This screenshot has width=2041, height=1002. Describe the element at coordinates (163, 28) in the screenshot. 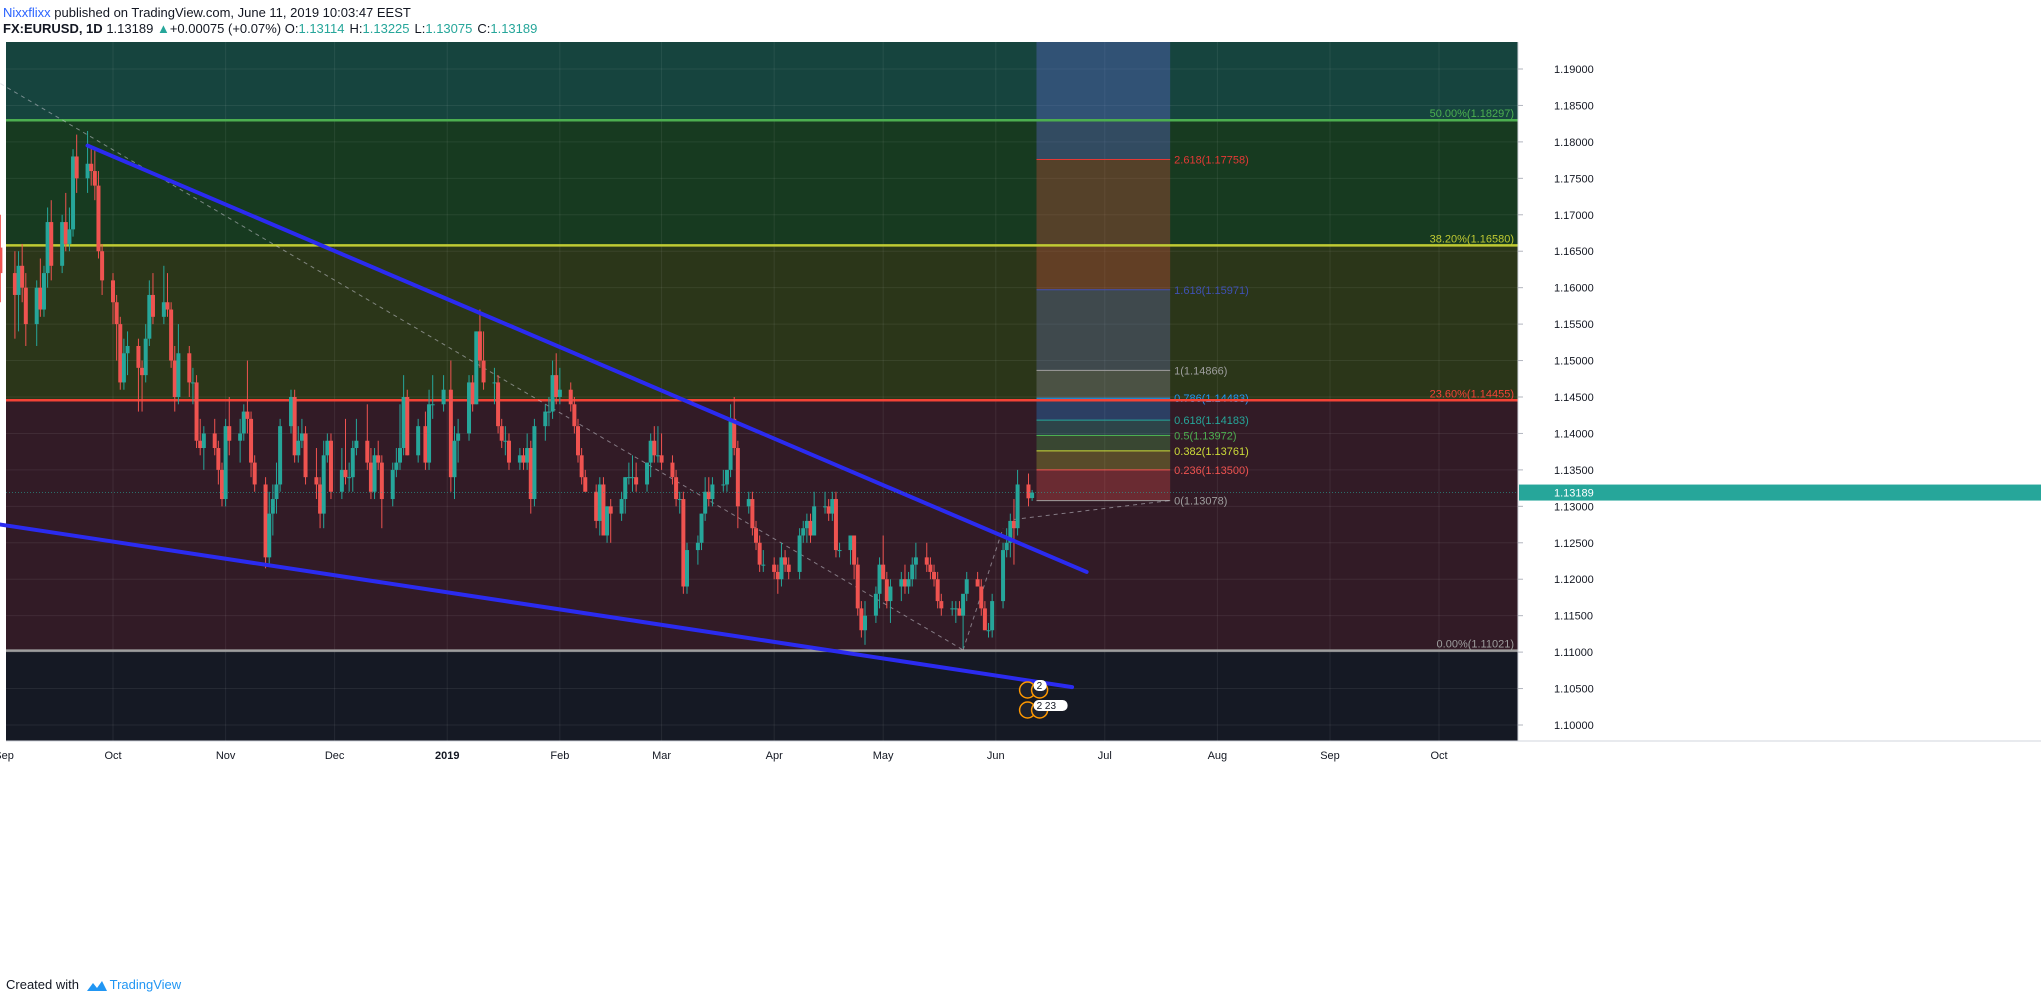

I see `up-arrow-icon: ▲` at that location.